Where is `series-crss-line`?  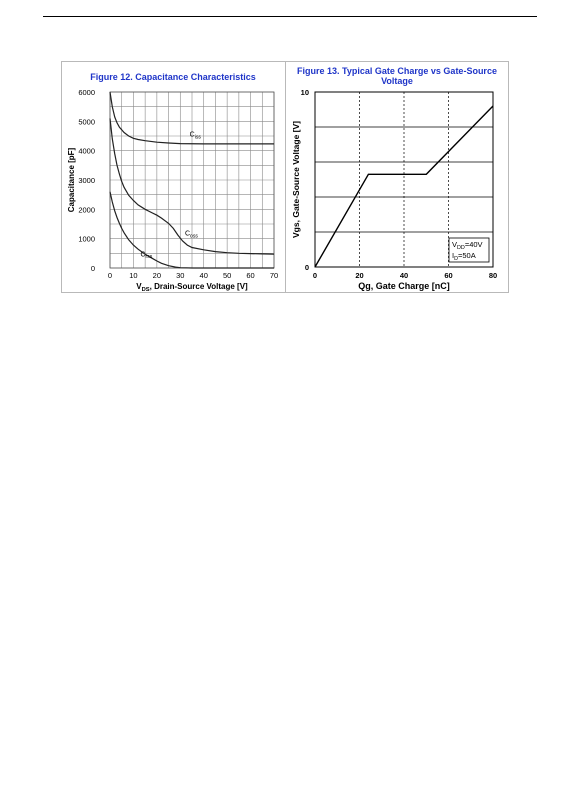
series-crss-line is located at coordinates (191, 230).